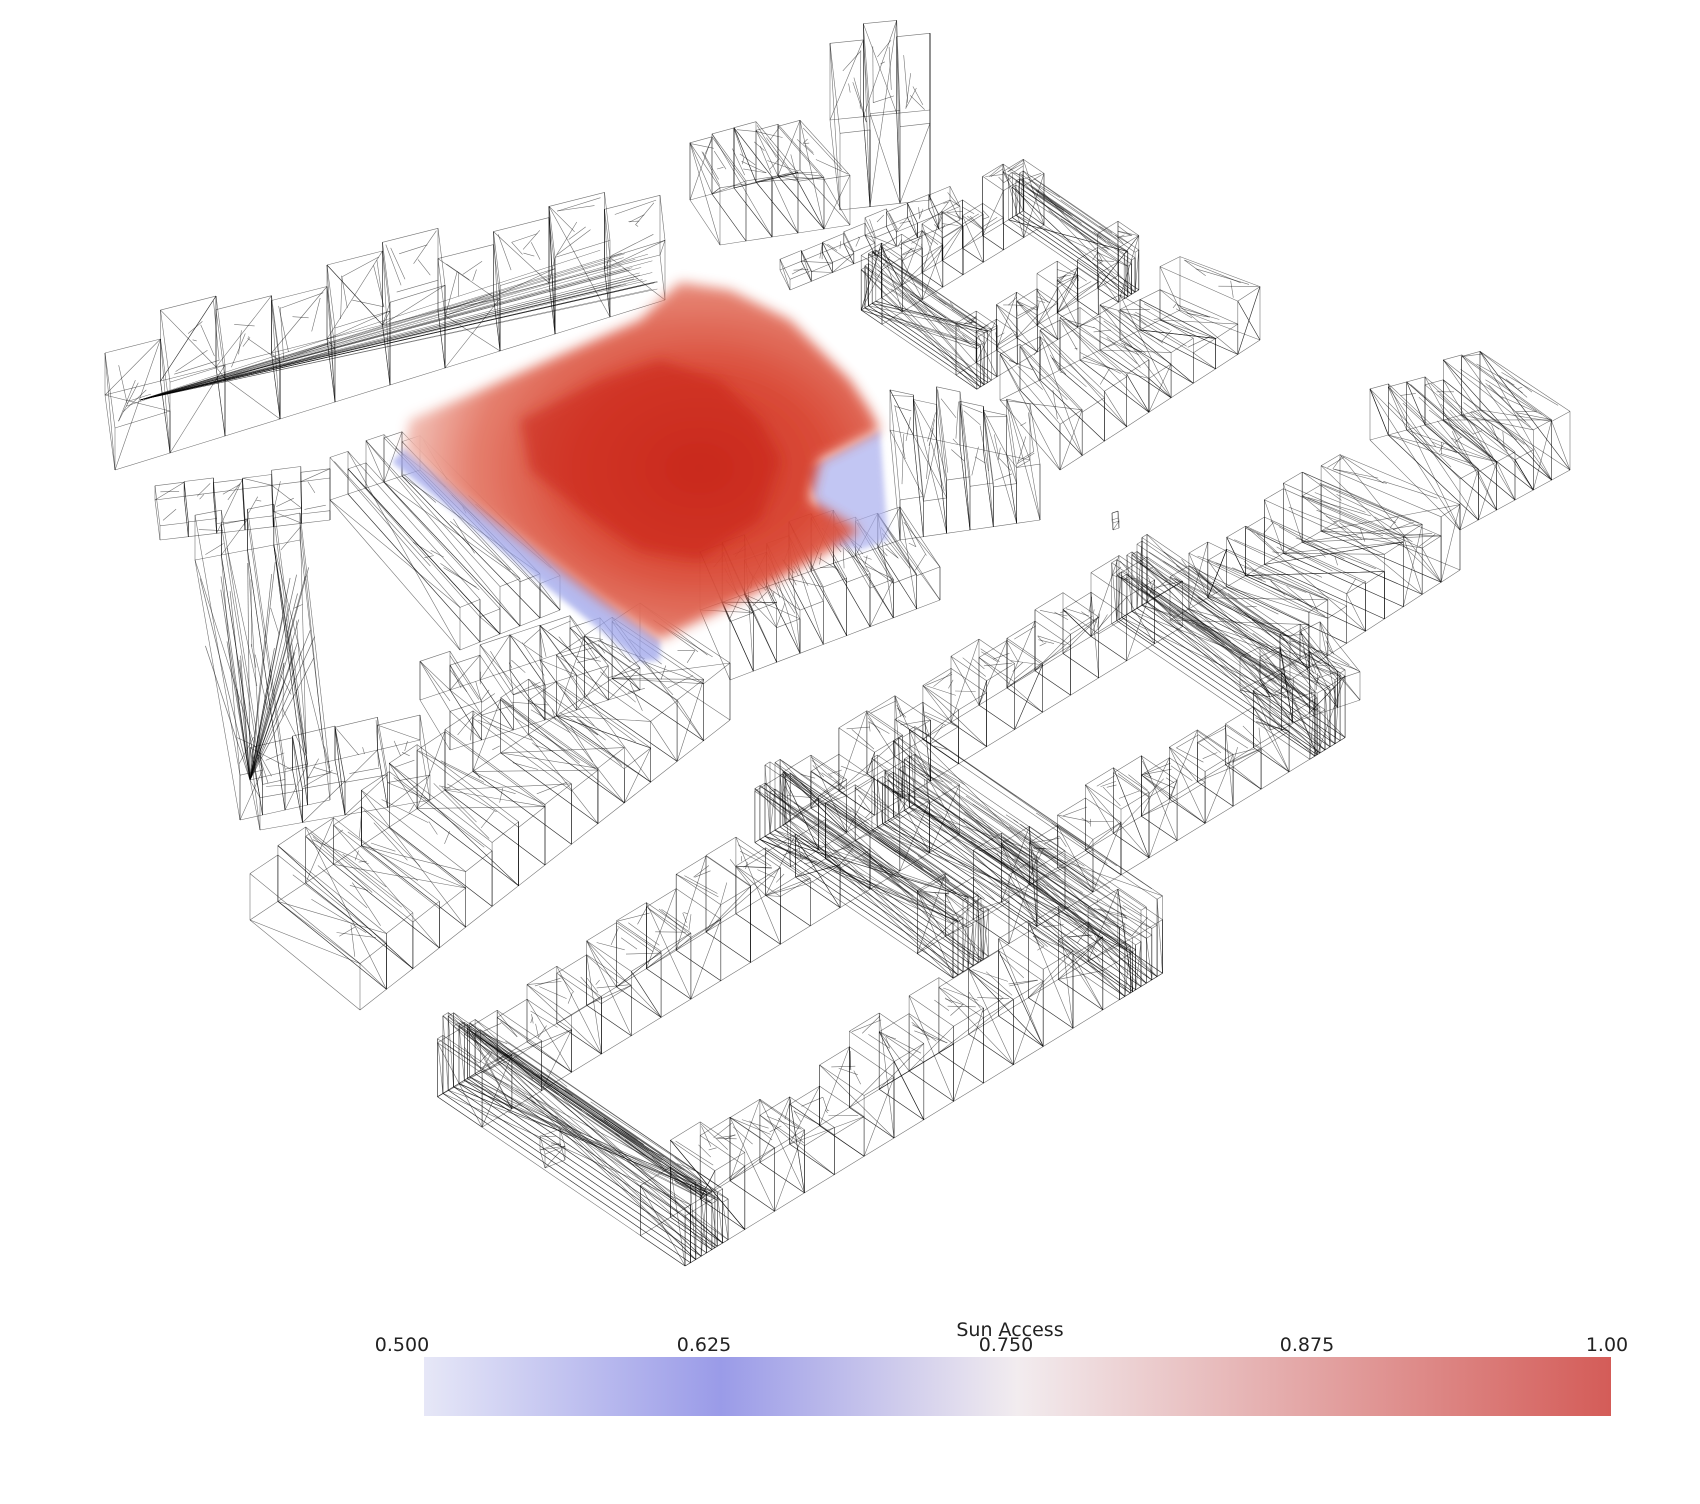 This screenshot has height=1504, width=1700. I want to click on heatmap-shadow-edge, so click(526, 555).